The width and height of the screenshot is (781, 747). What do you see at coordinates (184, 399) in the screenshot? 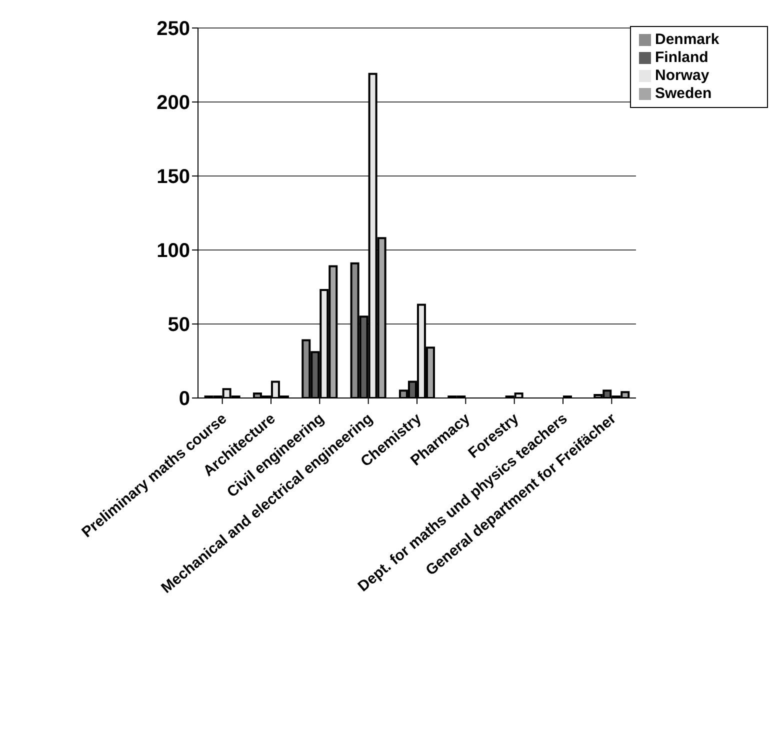
I see `y-tick-label: 0` at bounding box center [184, 399].